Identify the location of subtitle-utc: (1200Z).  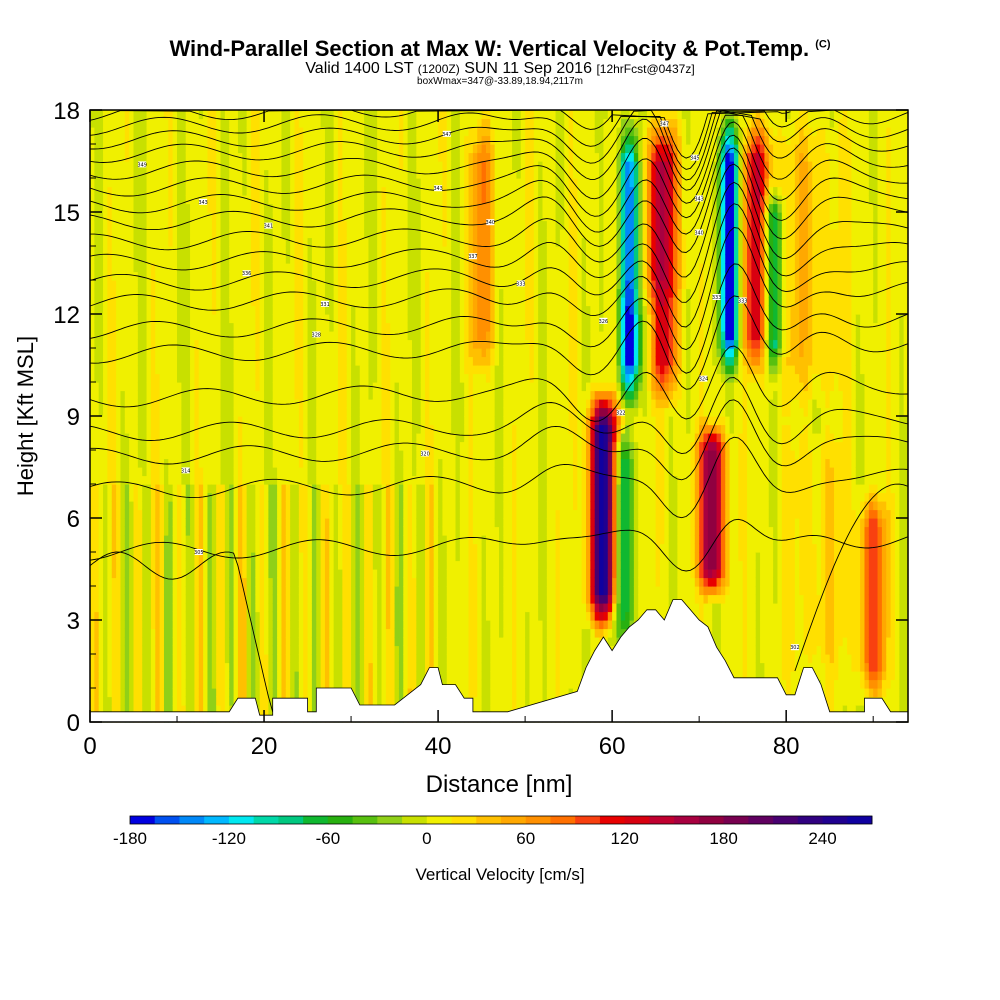
(438, 69).